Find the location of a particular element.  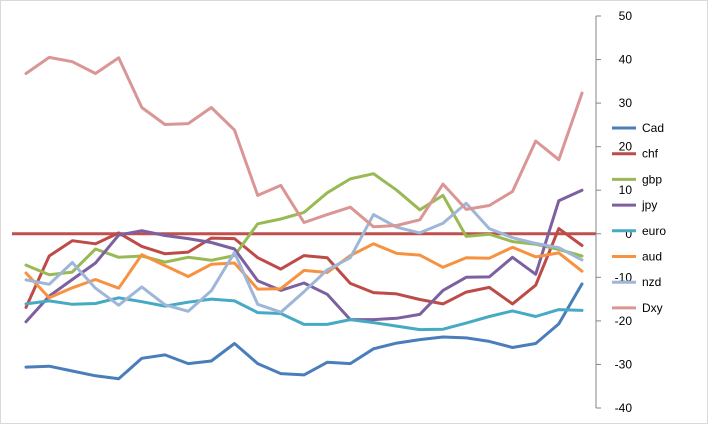

y-tick-label: 20 is located at coordinates (626, 147).